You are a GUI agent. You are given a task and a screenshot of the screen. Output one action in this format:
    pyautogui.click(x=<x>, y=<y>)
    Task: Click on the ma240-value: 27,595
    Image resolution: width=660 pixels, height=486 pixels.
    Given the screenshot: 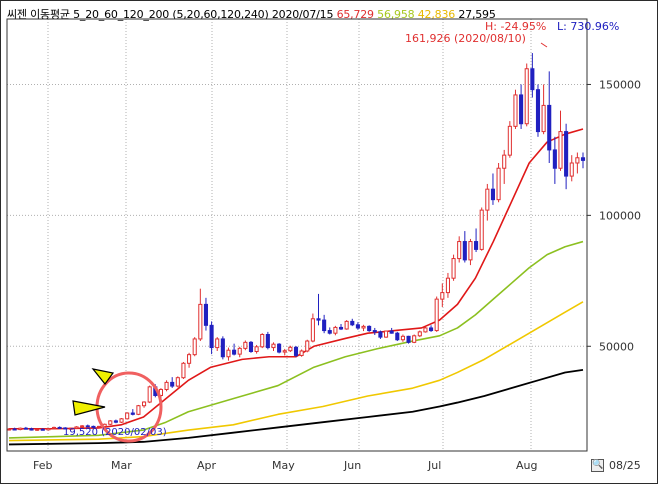 What is the action you would take?
    pyautogui.click(x=477, y=14)
    